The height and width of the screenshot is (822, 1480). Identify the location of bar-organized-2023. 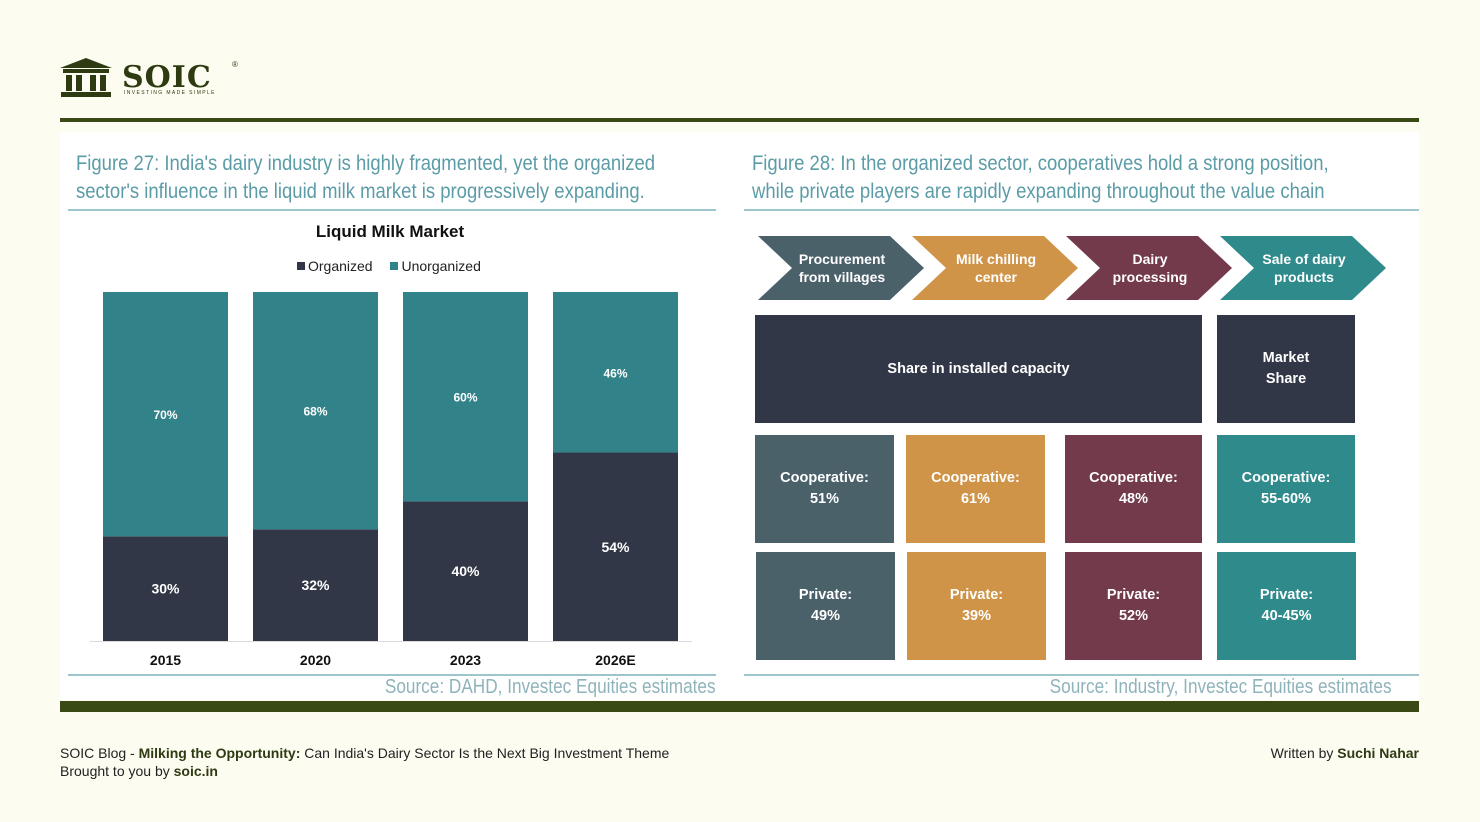
(465, 571).